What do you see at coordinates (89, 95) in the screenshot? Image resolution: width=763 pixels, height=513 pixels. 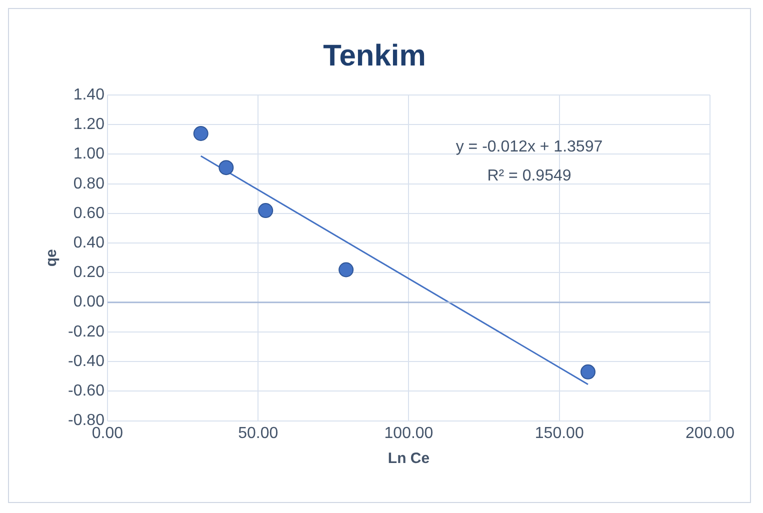 I see `y-tick-label: 1.40` at bounding box center [89, 95].